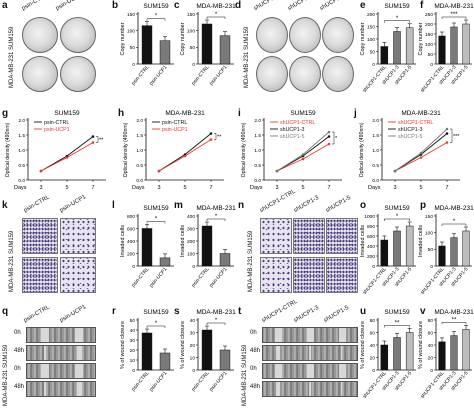 The image size is (474, 410). I want to click on y-tick-label: 250, so click(429, 15).